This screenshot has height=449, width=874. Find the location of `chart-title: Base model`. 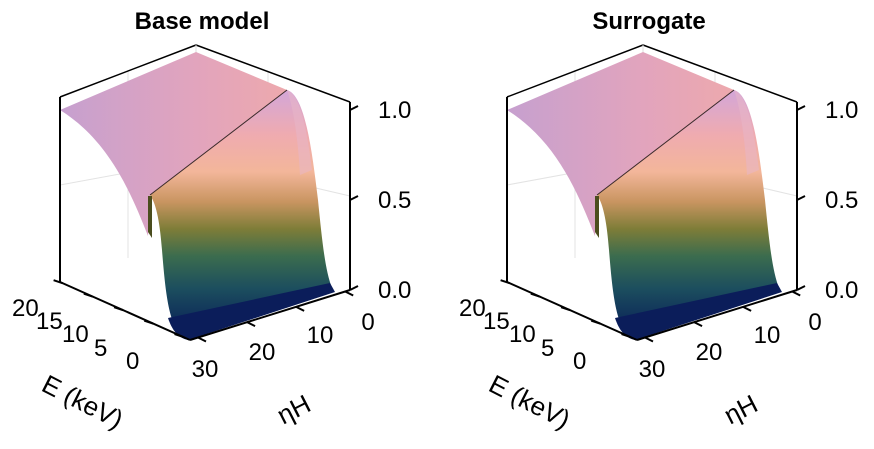

chart-title: Base model is located at coordinates (202, 21).